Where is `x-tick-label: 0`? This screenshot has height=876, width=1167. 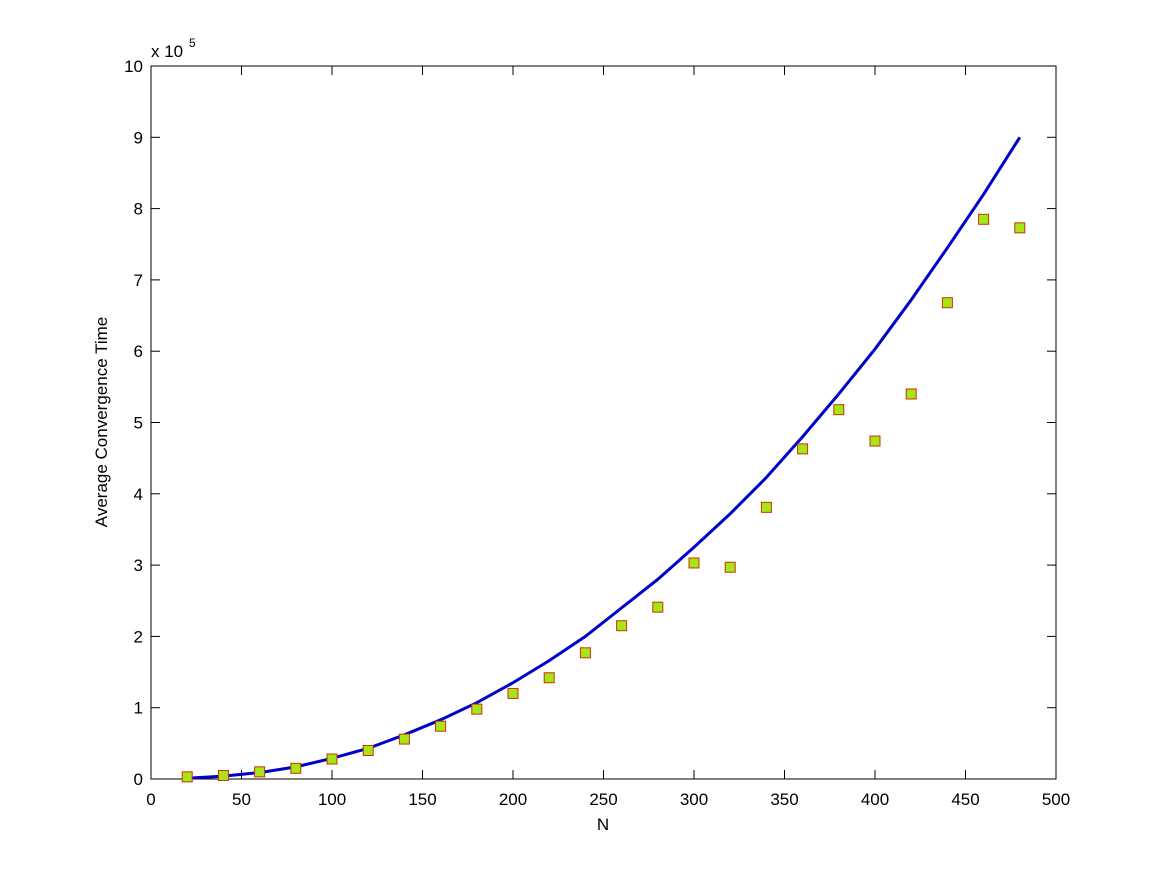
x-tick-label: 0 is located at coordinates (150, 799).